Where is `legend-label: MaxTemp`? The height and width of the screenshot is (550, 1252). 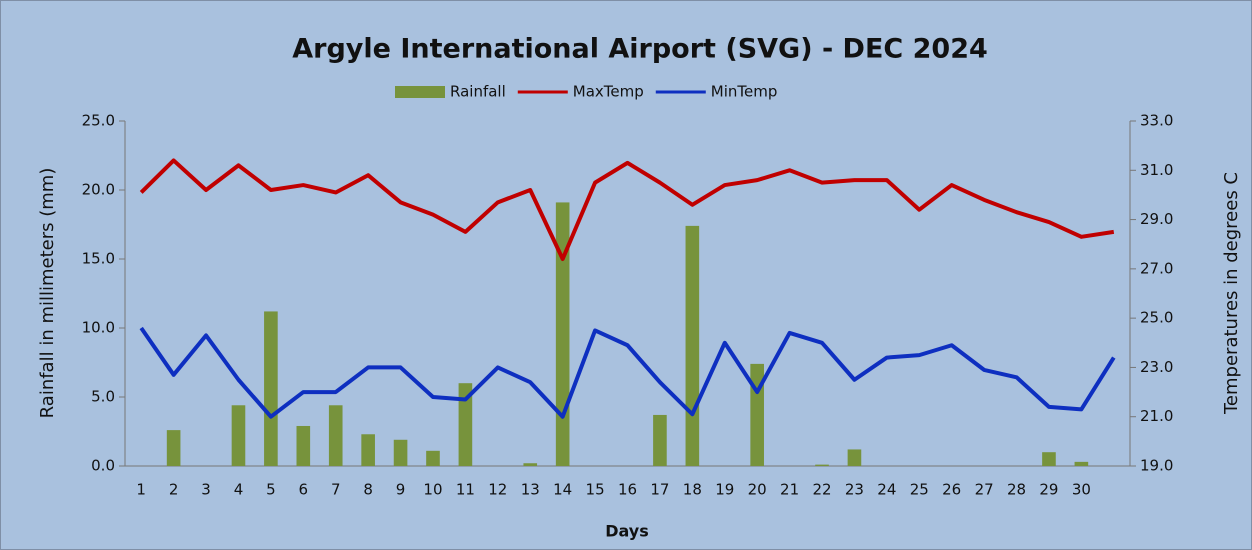
legend-label: MaxTemp is located at coordinates (608, 92).